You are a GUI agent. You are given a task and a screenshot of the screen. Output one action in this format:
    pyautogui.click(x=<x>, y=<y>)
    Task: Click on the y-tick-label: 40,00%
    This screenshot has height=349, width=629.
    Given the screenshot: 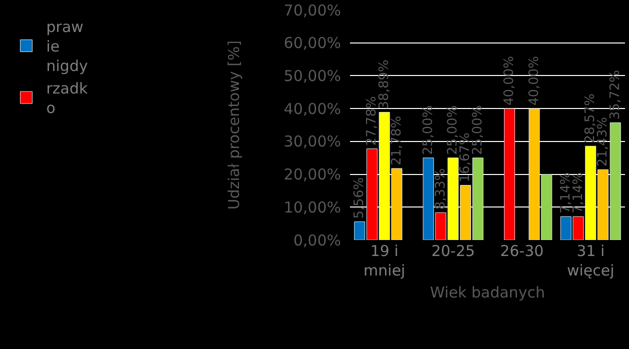 What is the action you would take?
    pyautogui.click(x=312, y=109)
    